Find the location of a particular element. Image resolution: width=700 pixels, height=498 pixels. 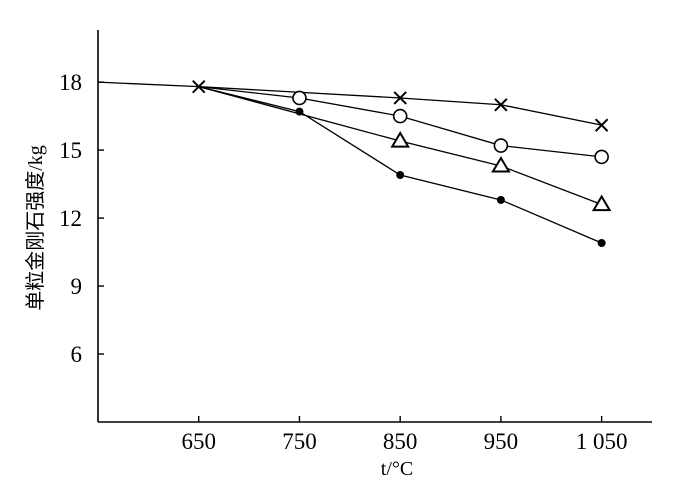

y-tick-label: 18 is located at coordinates (70, 82).